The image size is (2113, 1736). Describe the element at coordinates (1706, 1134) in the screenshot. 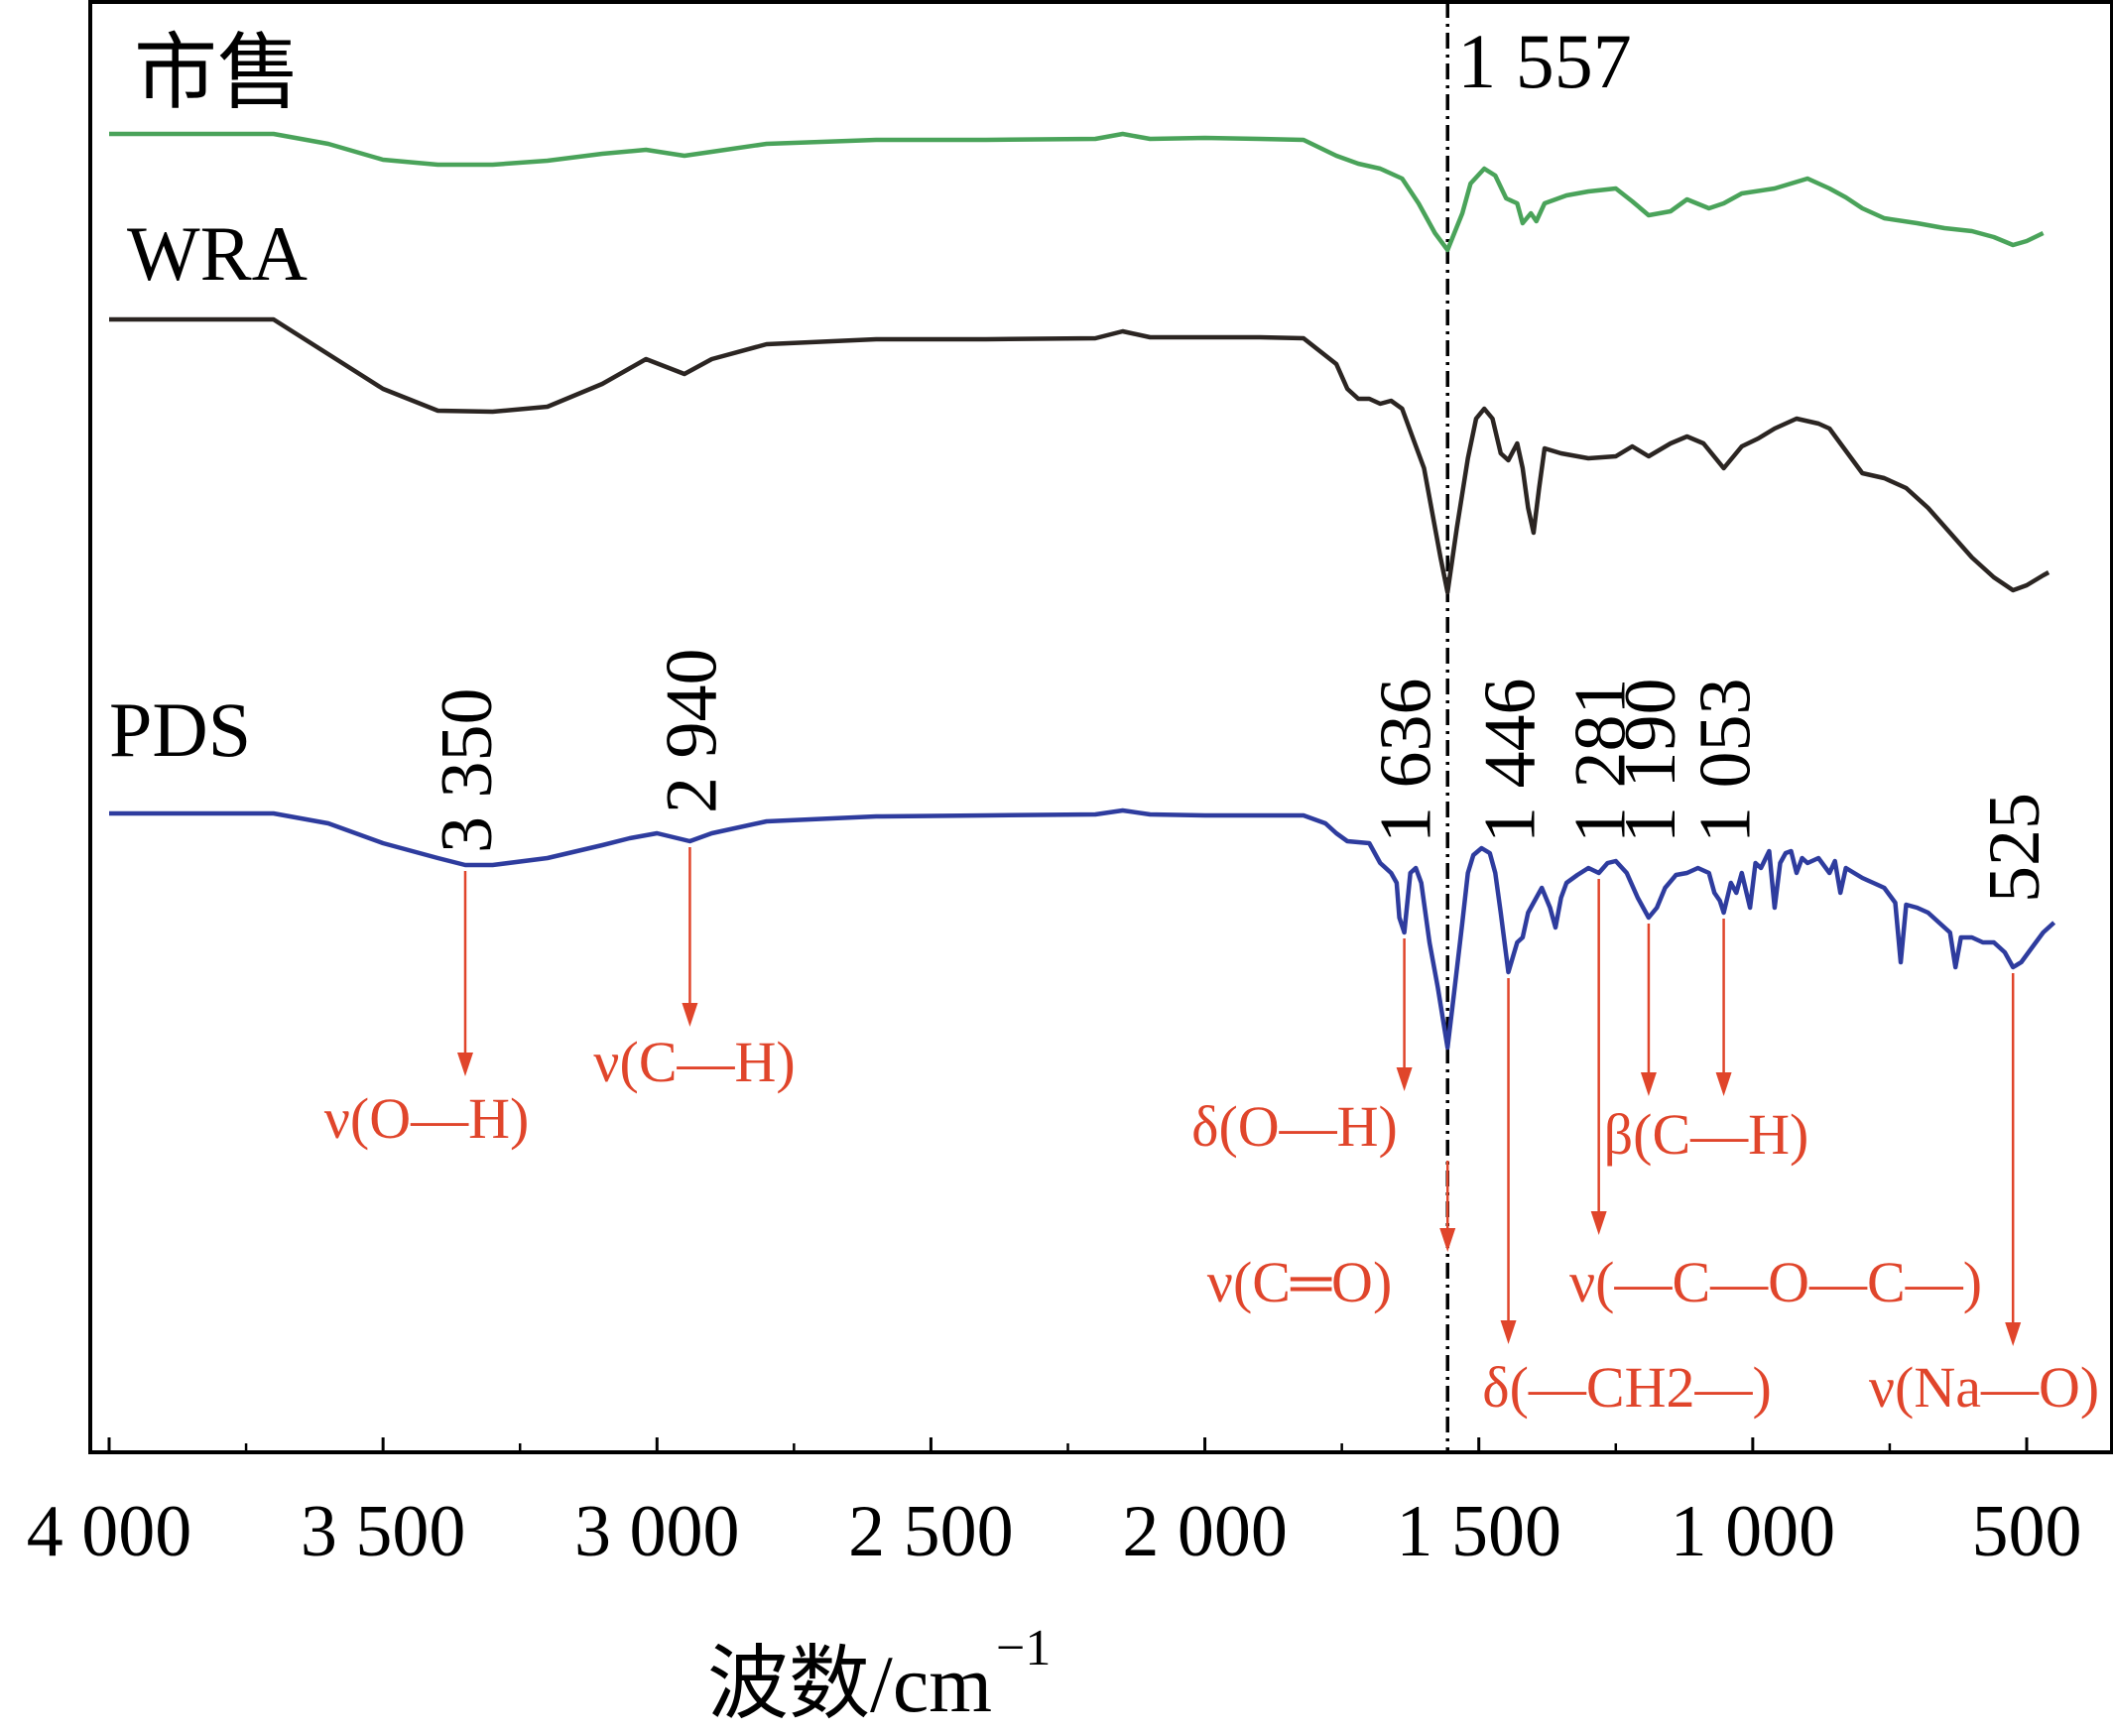

I see `assignment-label-6: β(C—H)` at that location.